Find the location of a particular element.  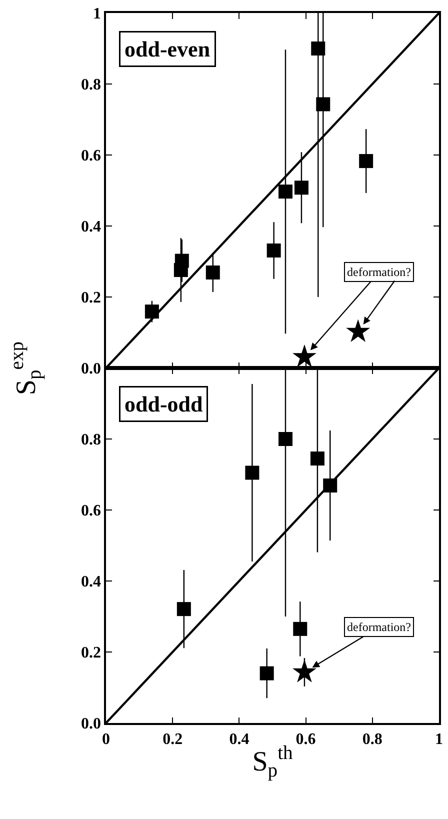

x-tick-label: 0 is located at coordinates (106, 739).